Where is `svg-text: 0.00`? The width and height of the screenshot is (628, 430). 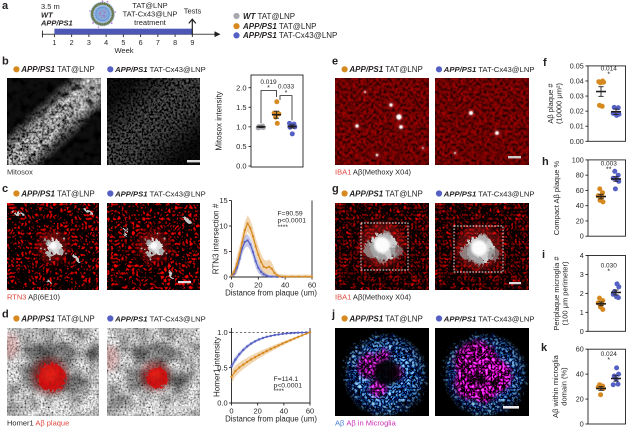
svg-text: 0.00 is located at coordinates (577, 141).